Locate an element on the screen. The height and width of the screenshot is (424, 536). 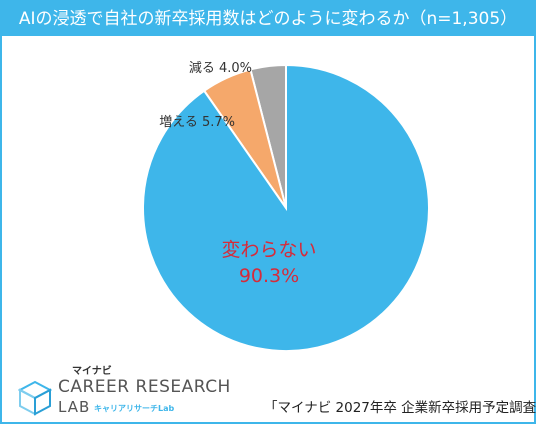
data-label-decrease: 減る 4.0% is located at coordinates (220, 68).